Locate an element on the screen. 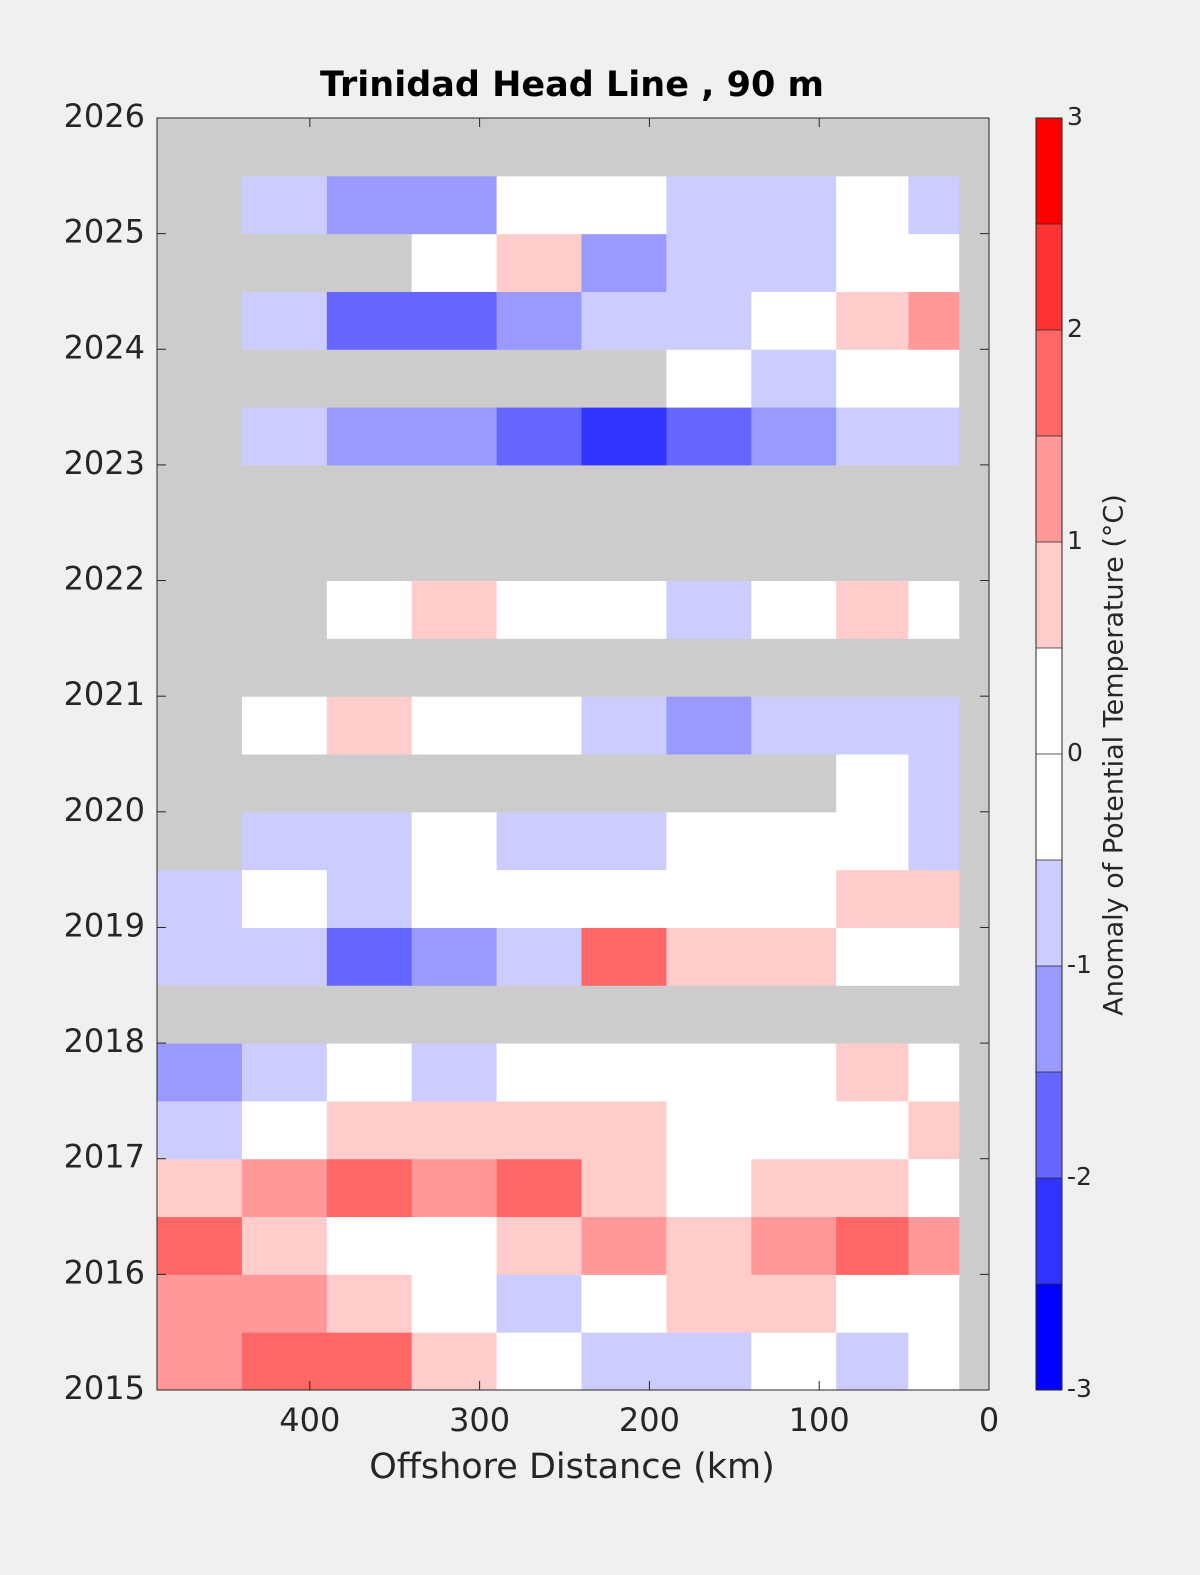  y-tick-label: 2024 is located at coordinates (104, 347).